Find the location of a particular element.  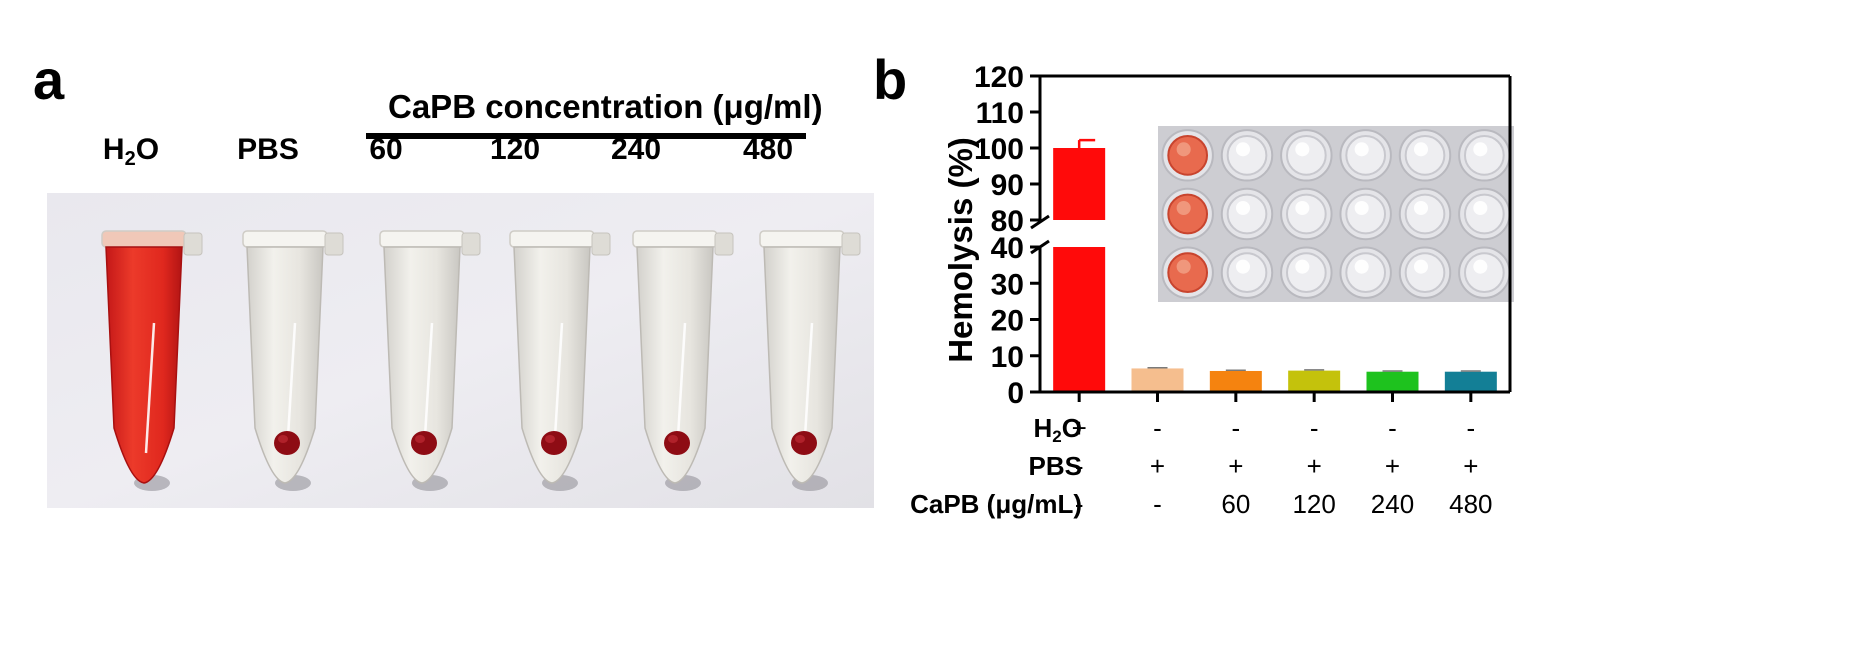

condition-cell-0-4: - is located at coordinates (1392, 428).